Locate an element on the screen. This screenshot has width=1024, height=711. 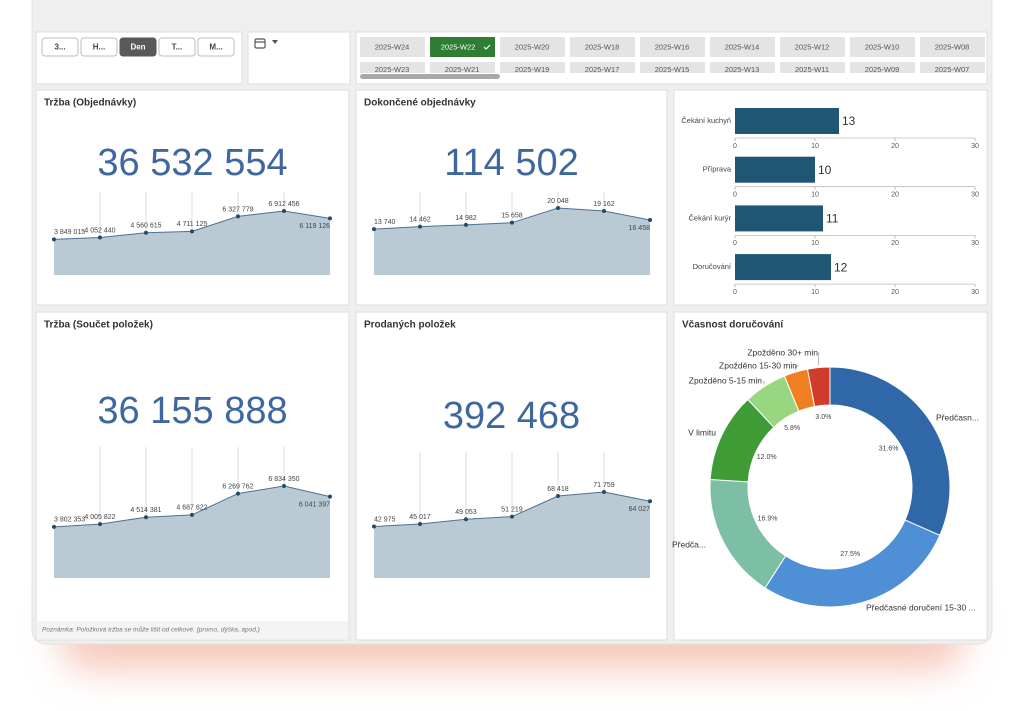
tick-label: 30 is located at coordinates (975, 292).